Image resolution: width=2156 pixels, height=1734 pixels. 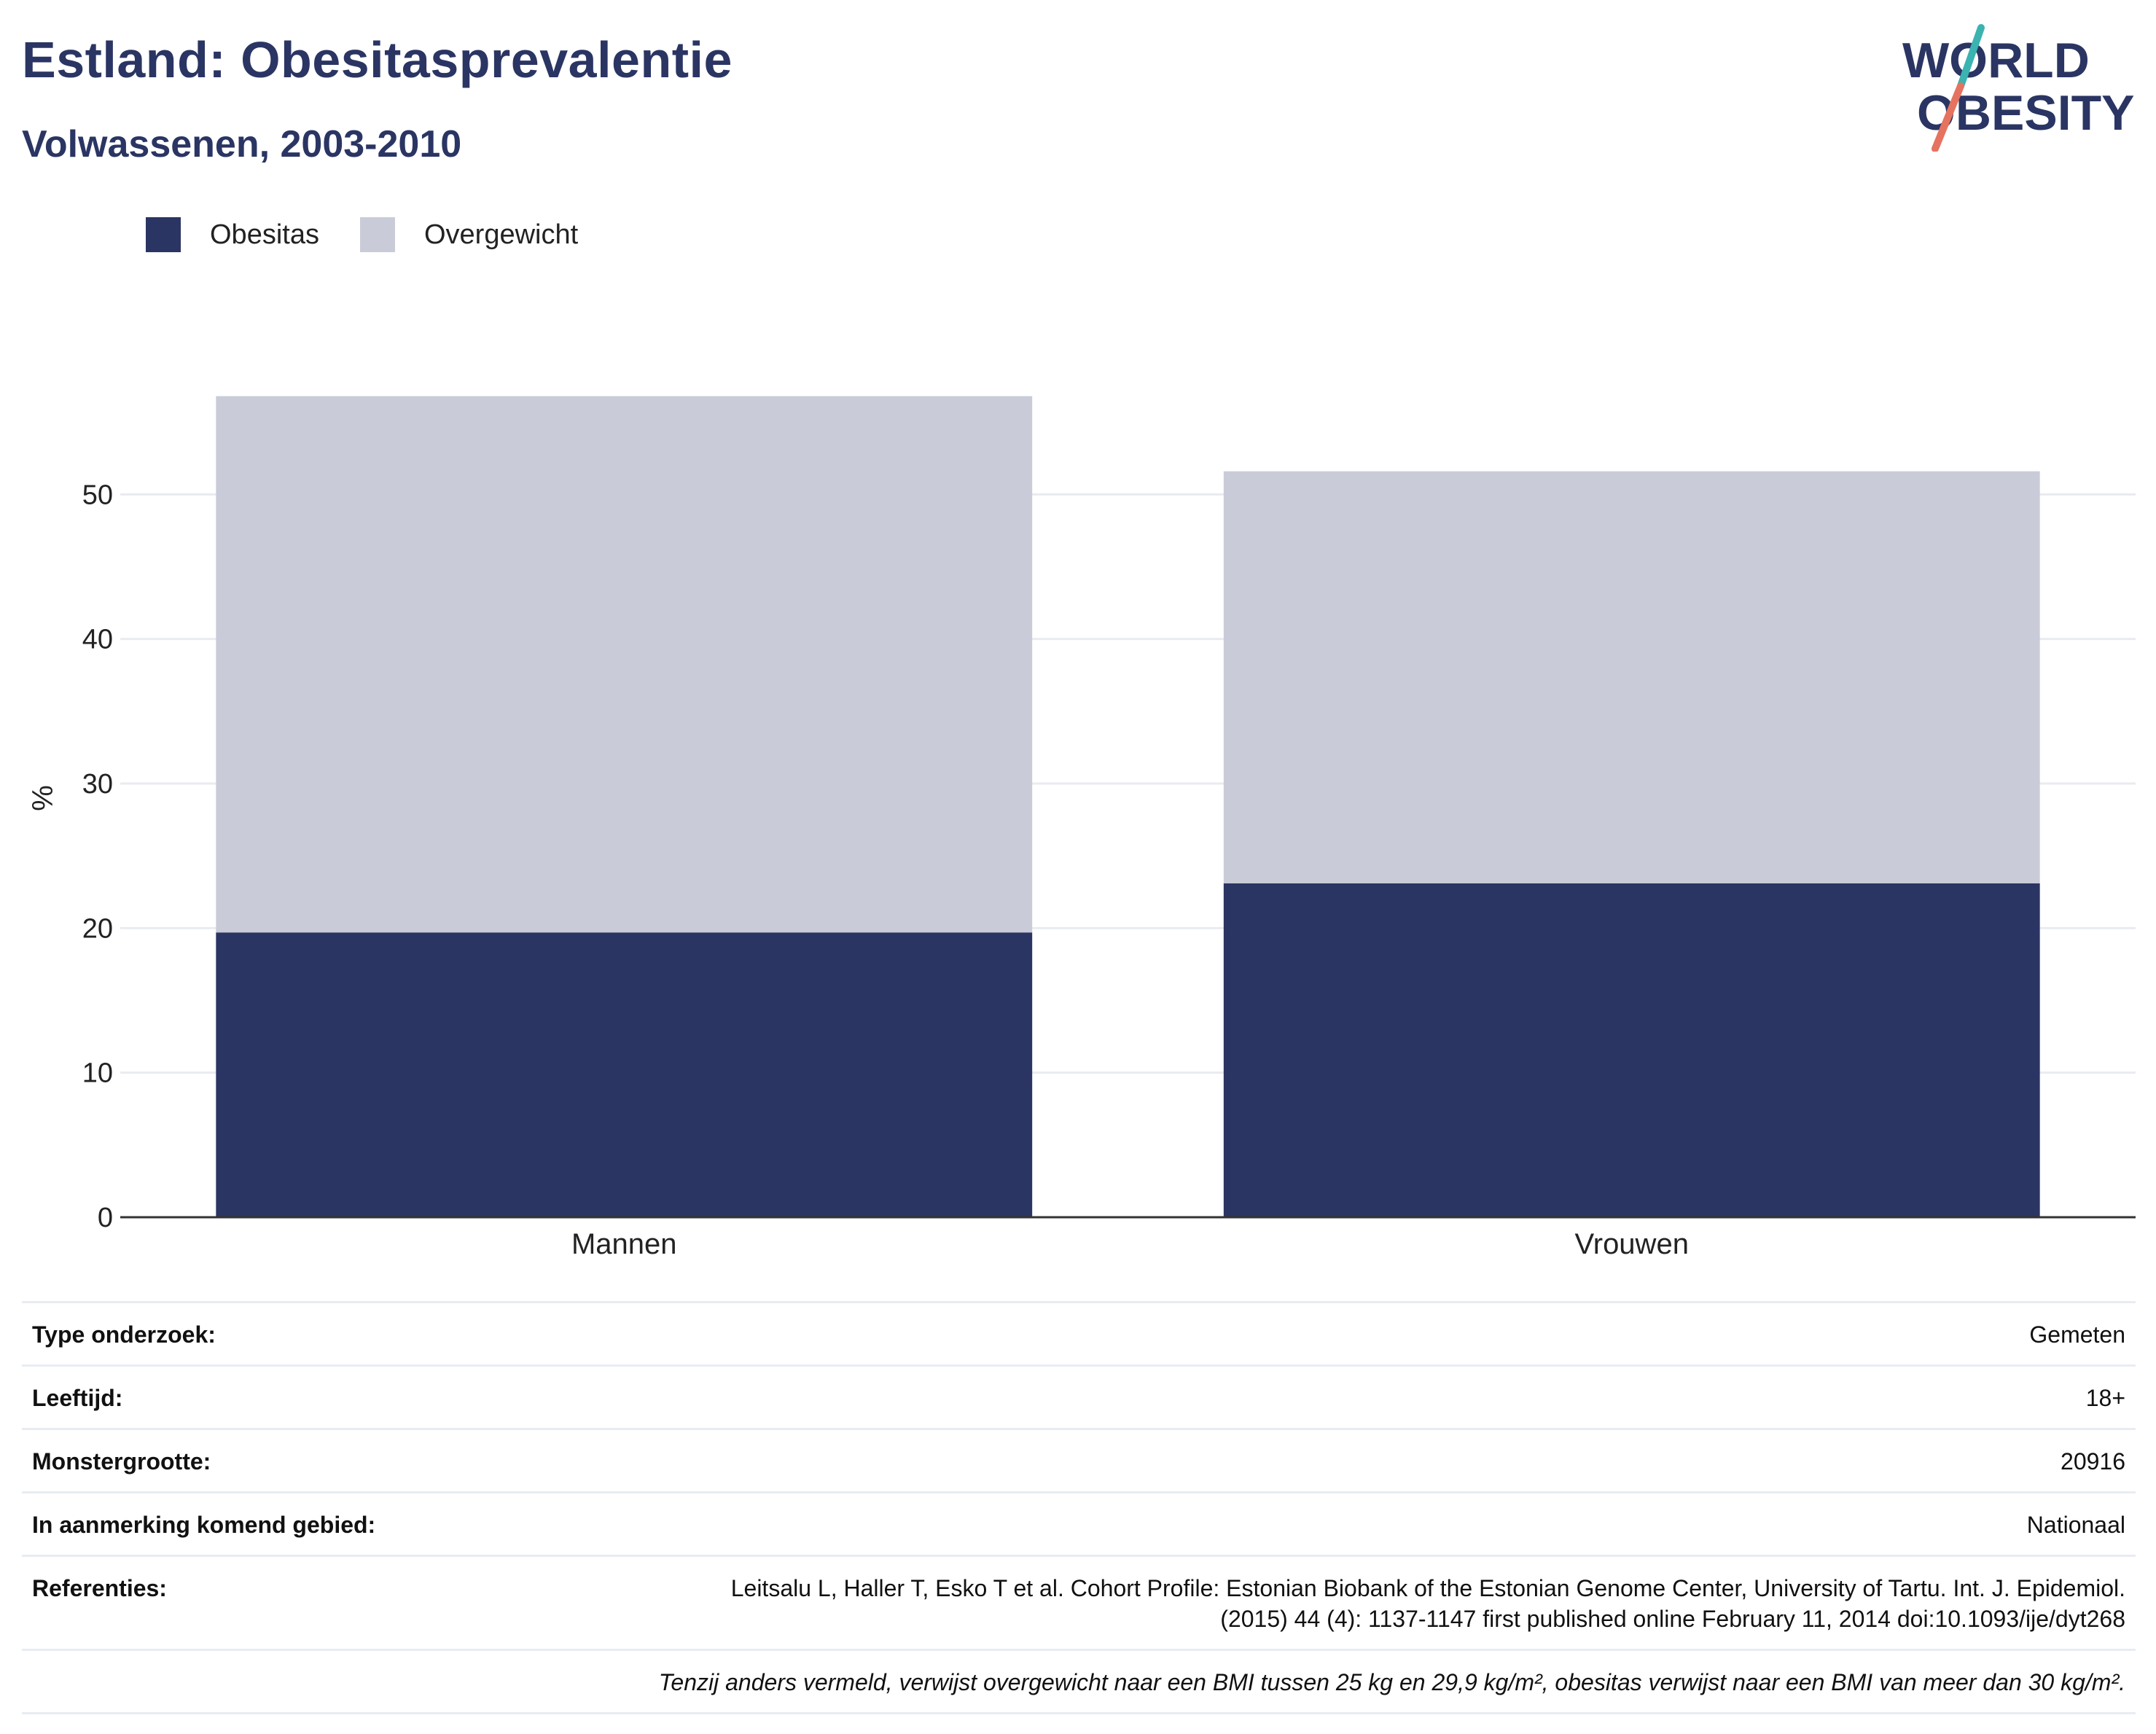 I want to click on y-tick-label: 50, so click(x=98, y=495).